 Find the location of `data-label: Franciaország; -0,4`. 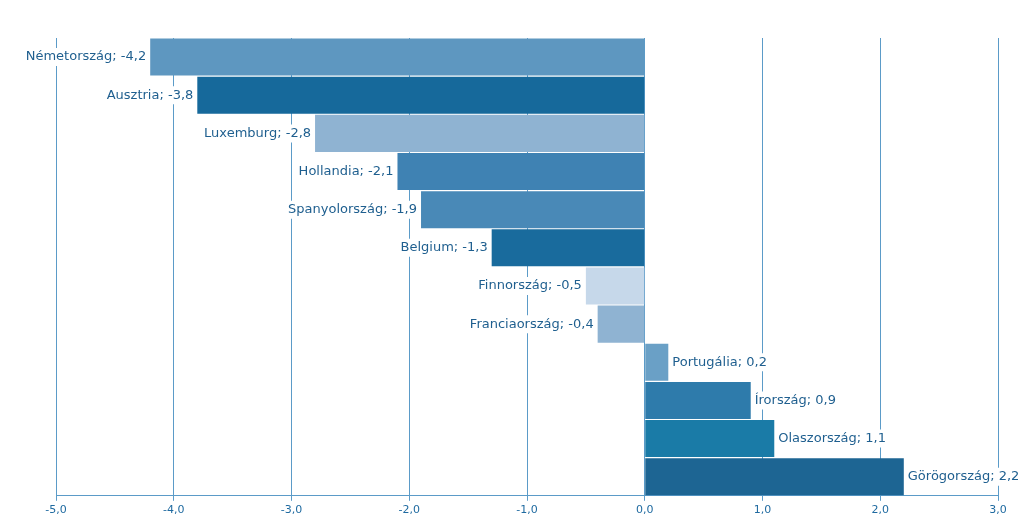

data-label: Franciaország; -0,4 is located at coordinates (531, 323).